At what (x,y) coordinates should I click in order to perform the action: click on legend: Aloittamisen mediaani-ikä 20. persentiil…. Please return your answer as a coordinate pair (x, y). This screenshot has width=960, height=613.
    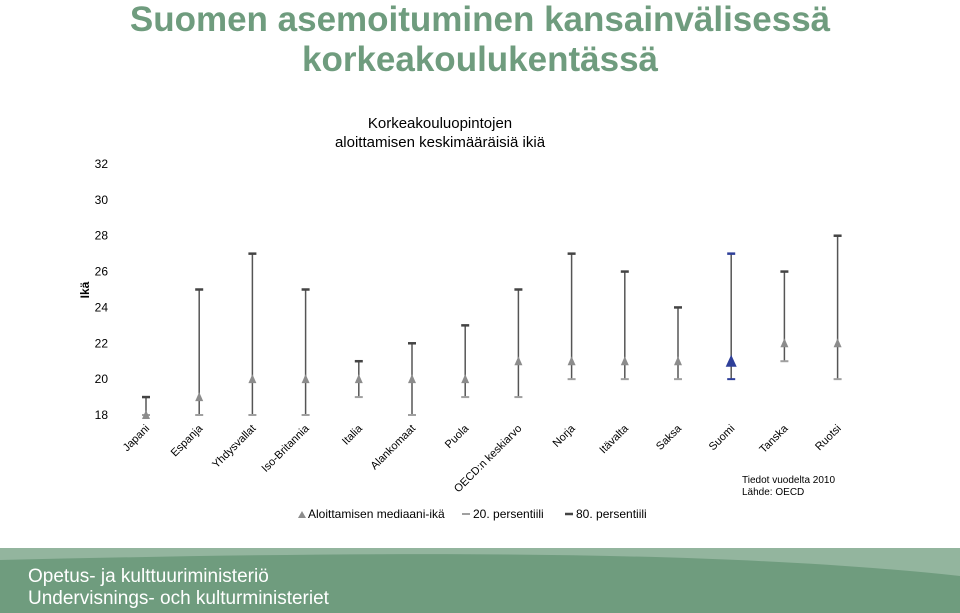
    Looking at the image, I should click on (472, 514).